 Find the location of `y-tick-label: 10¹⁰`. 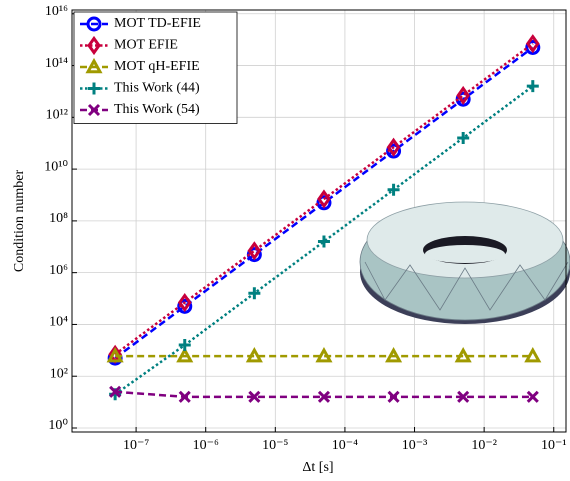

y-tick-label: 10¹⁰ is located at coordinates (56, 166).